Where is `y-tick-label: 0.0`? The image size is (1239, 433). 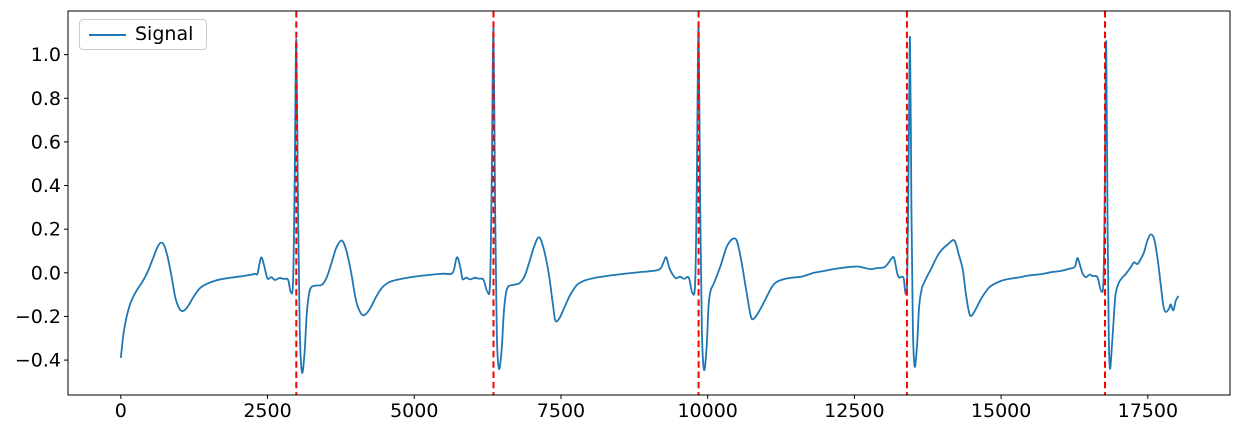
y-tick-label: 0.0 is located at coordinates (46, 273).